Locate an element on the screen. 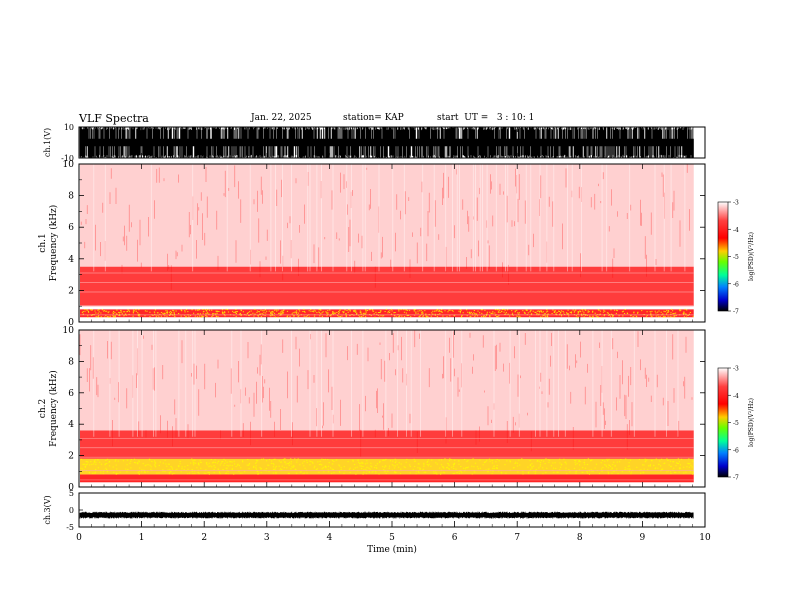 Image resolution: width=792 pixels, height=612 pixels. ch2-spectrogram-ytick-label: 10 is located at coordinates (69, 331).